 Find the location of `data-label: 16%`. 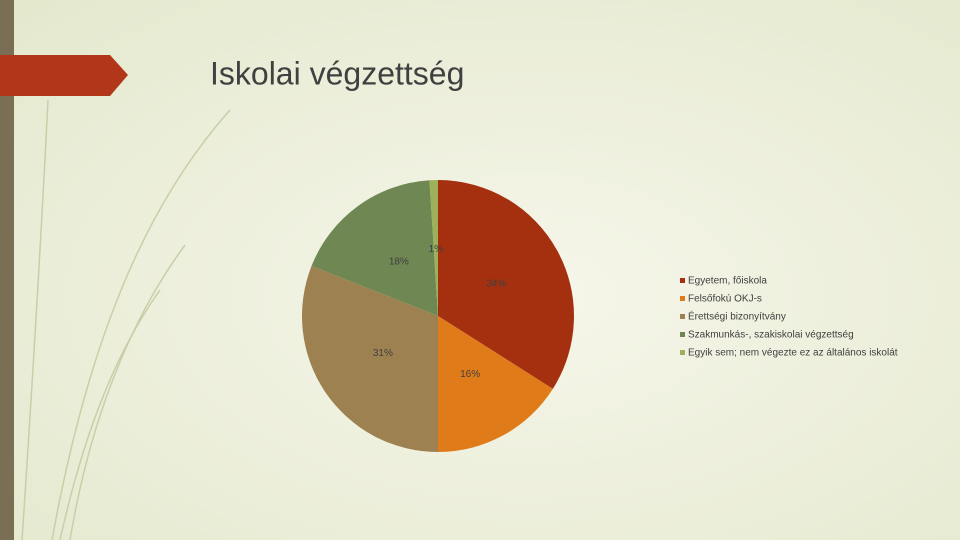

data-label: 16% is located at coordinates (470, 374).